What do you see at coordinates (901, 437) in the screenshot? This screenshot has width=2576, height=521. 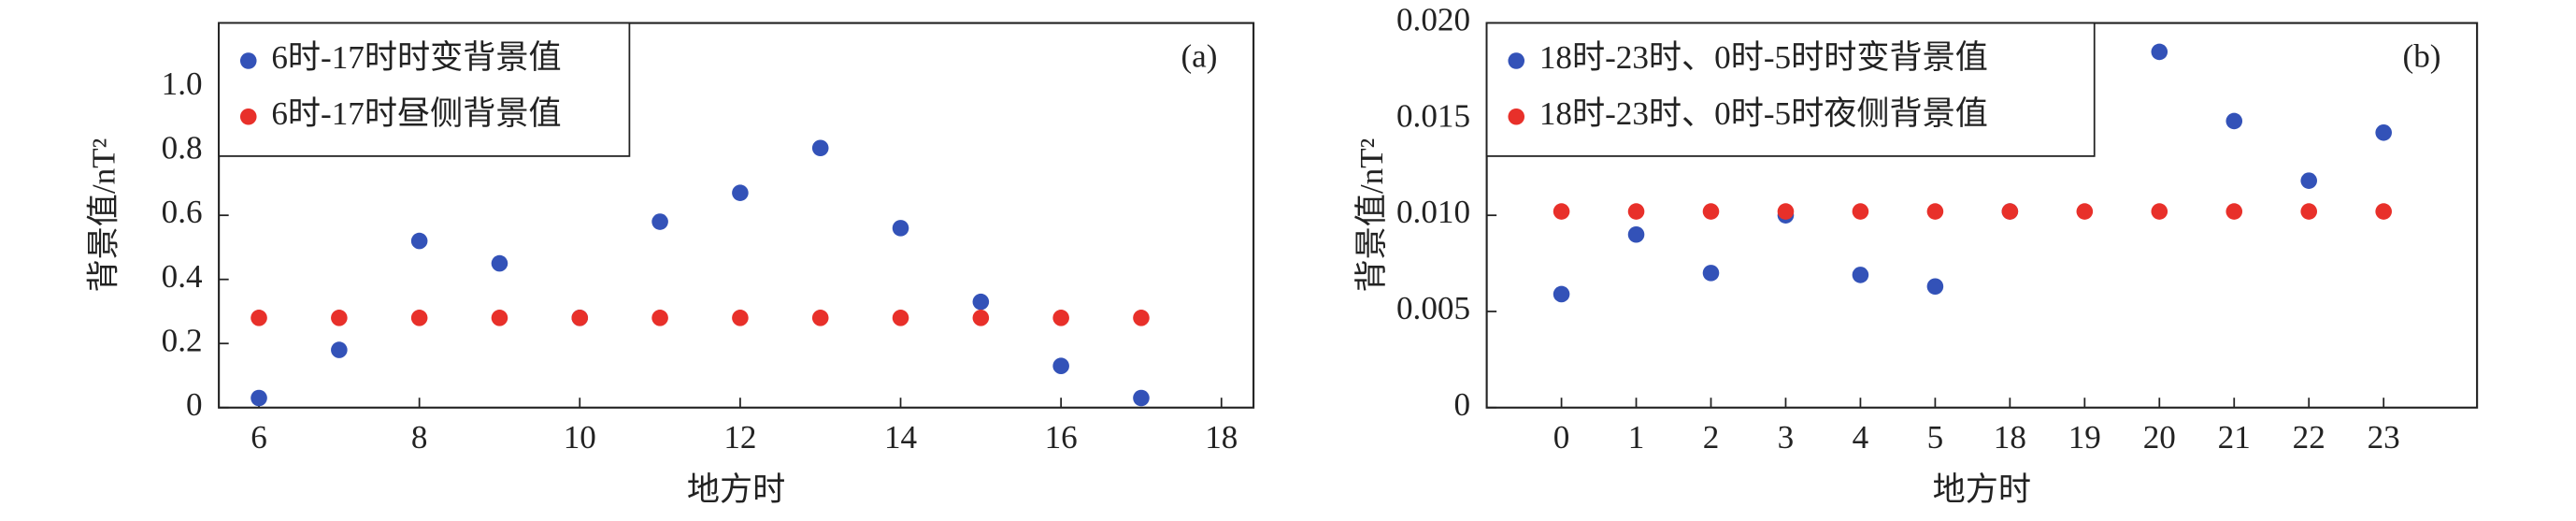 I see `x-tick-label: 14` at bounding box center [901, 437].